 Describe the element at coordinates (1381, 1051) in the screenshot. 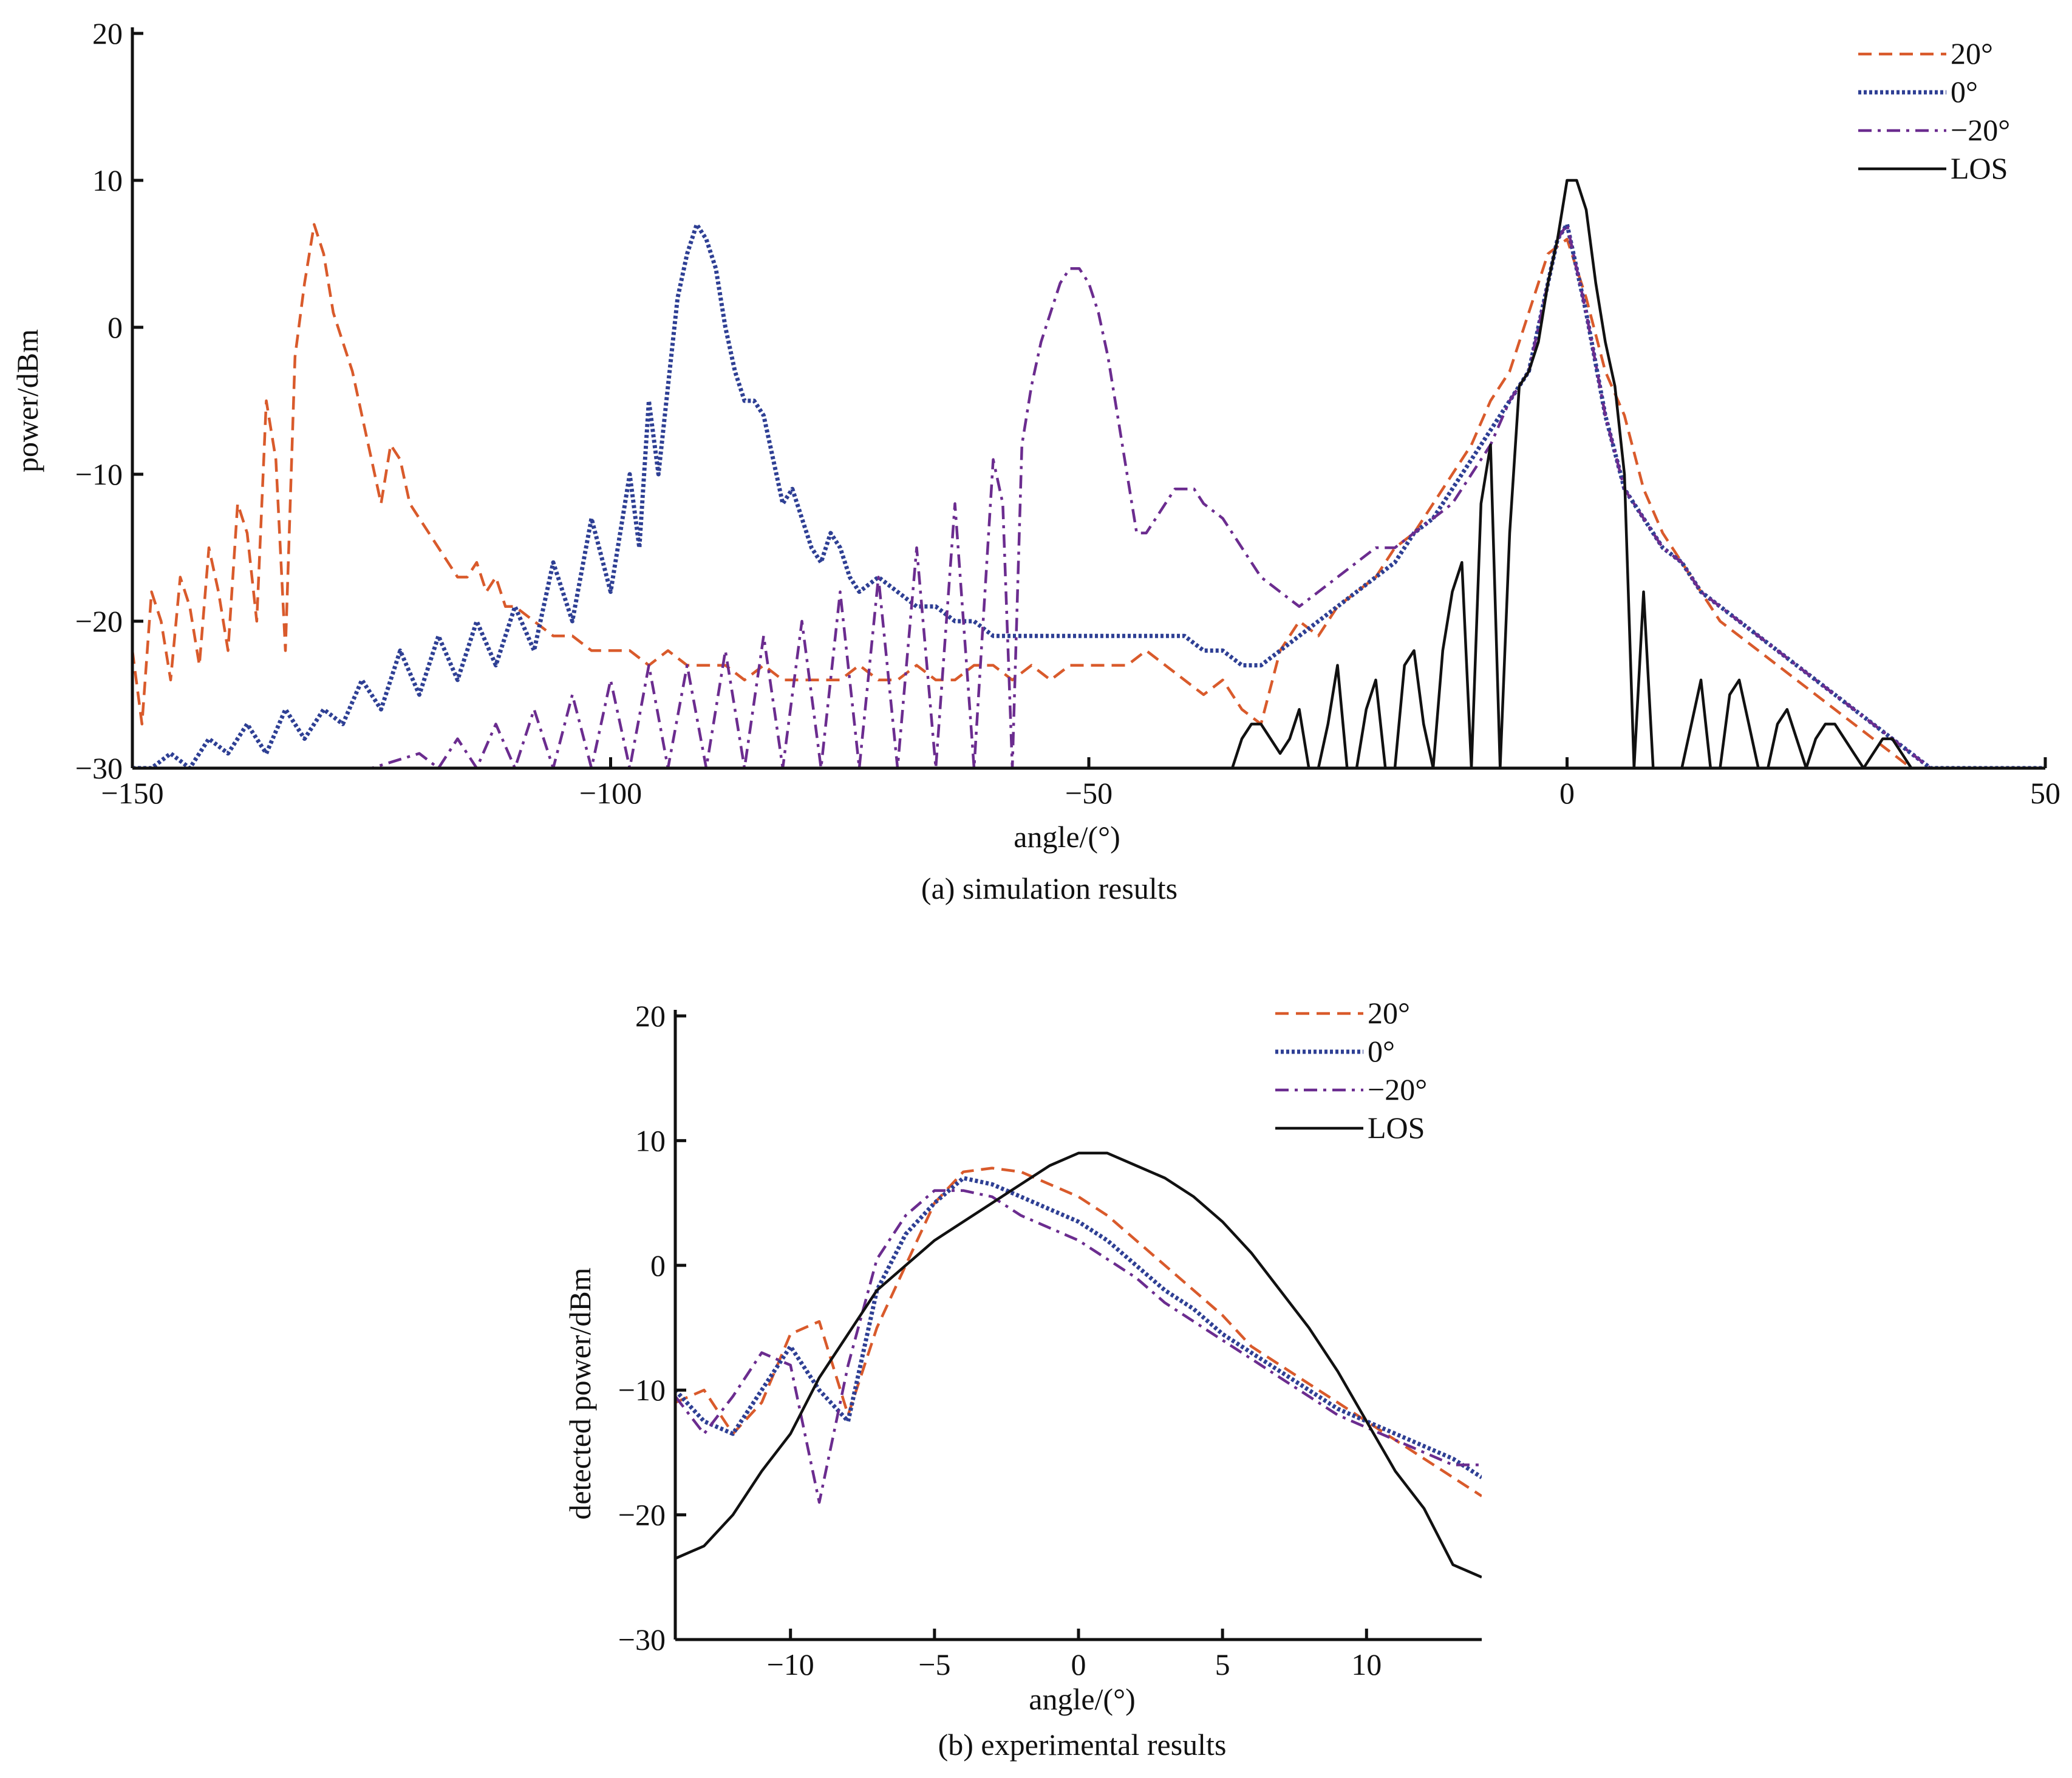

I see `panel-b-legend-label-1: 0°` at that location.